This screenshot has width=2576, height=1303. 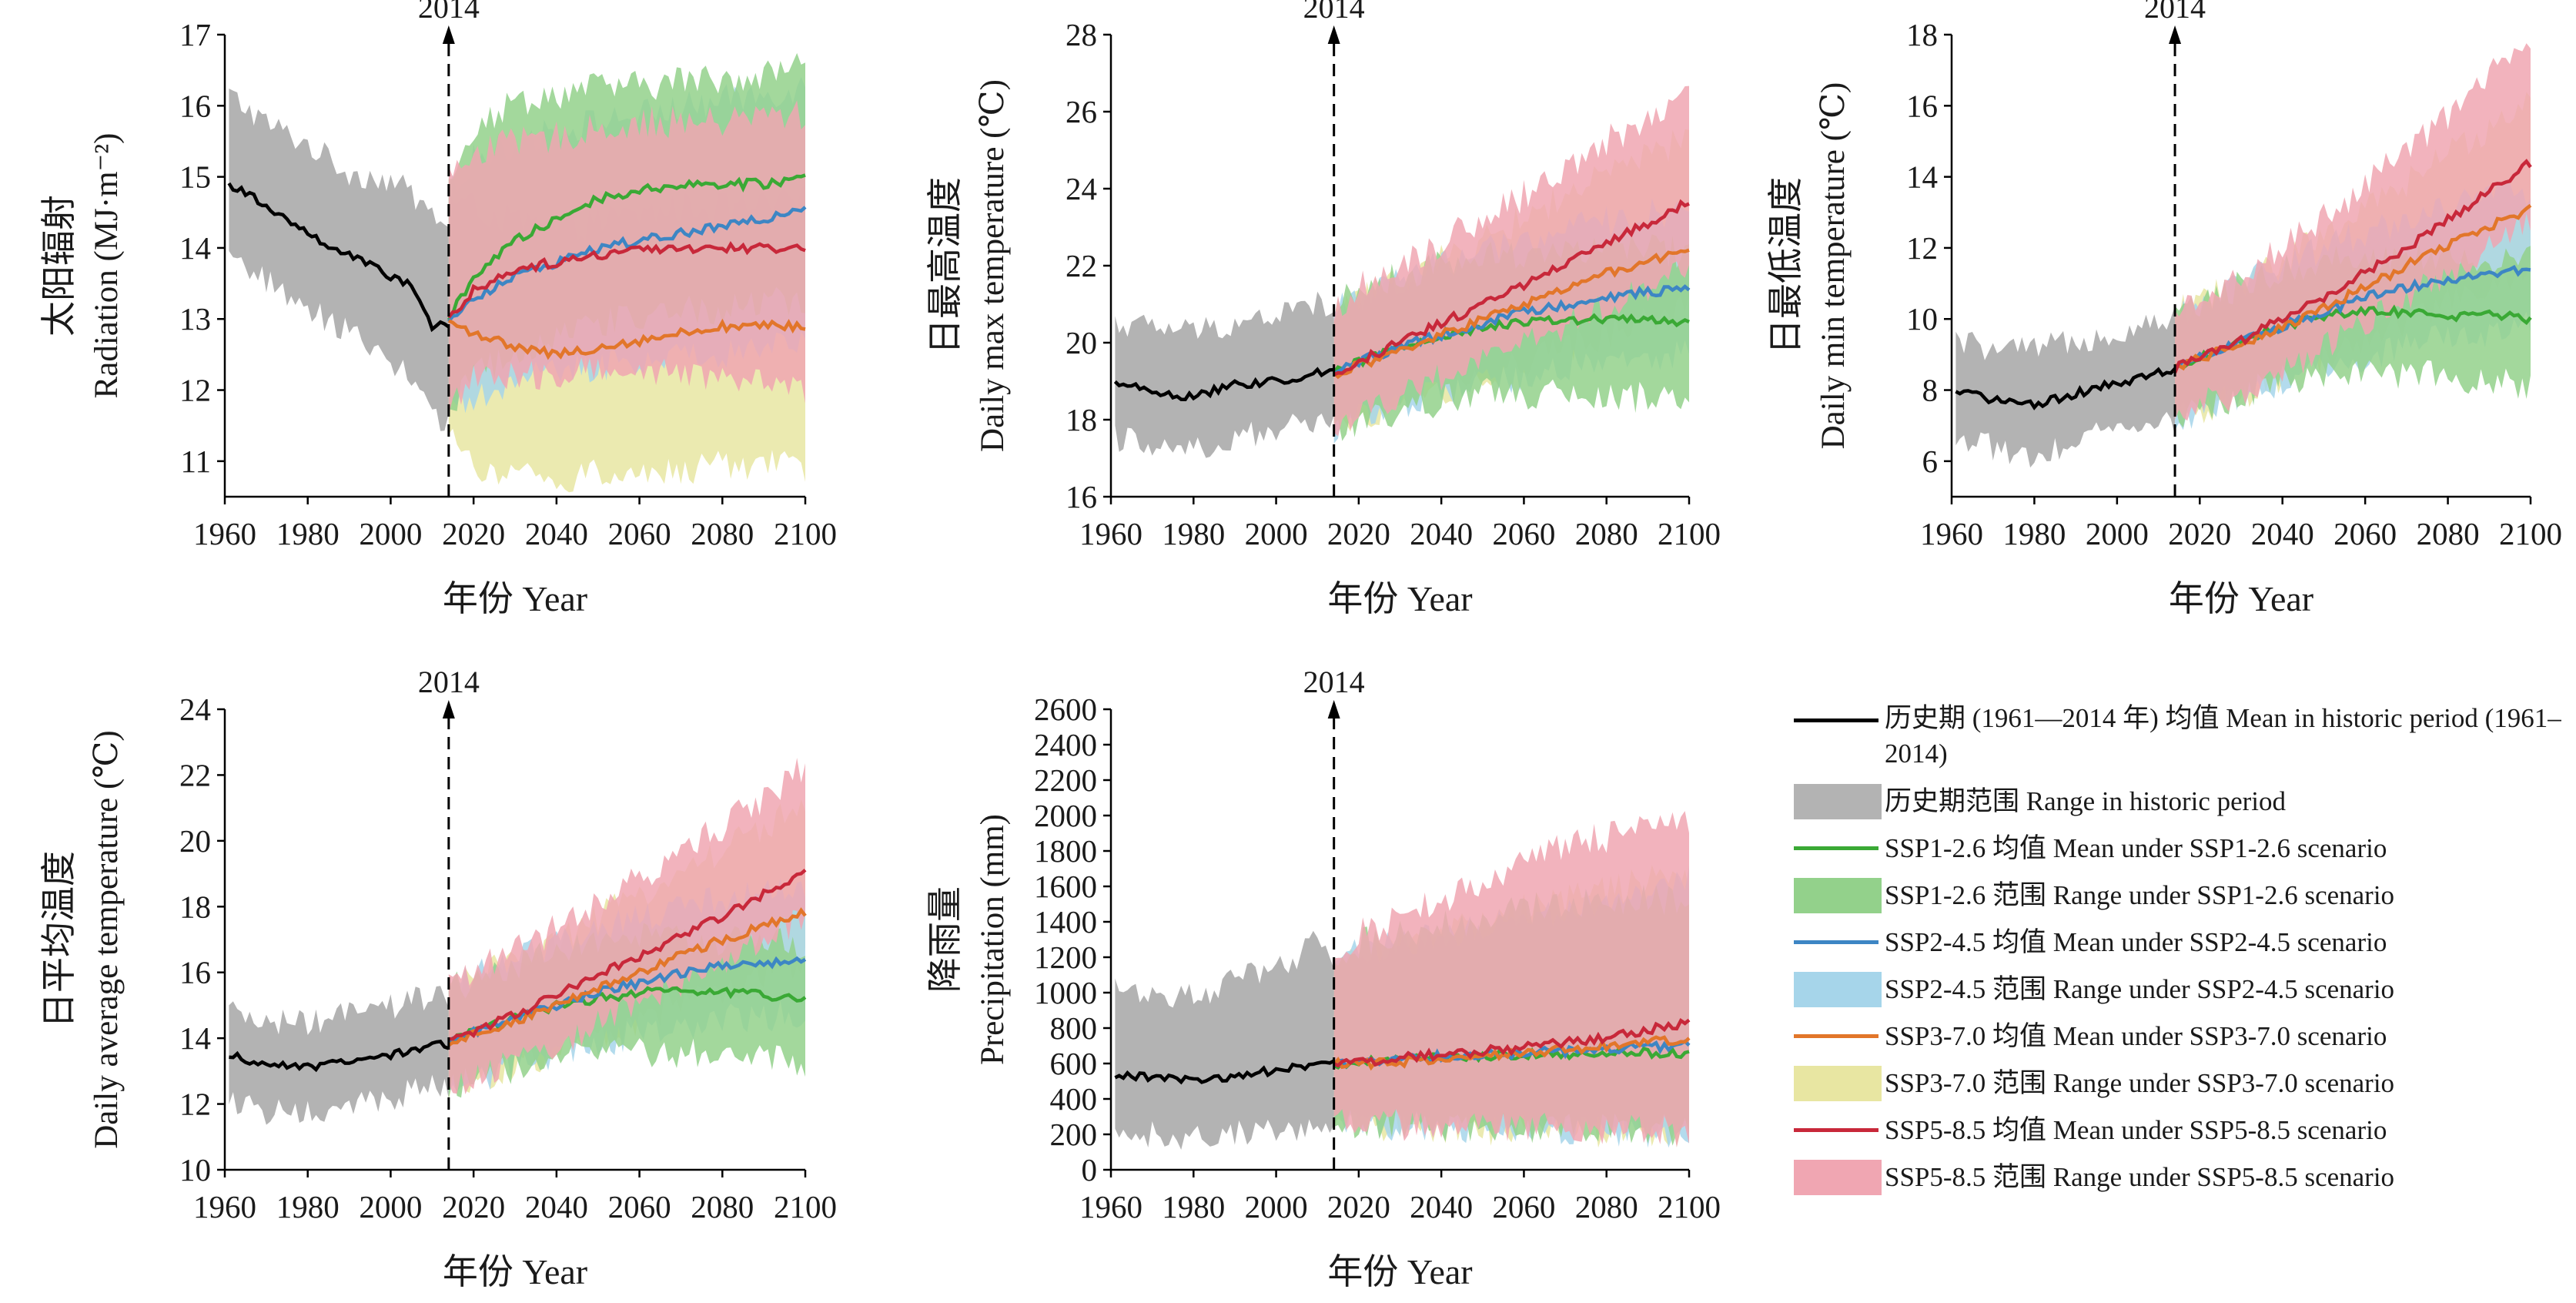 What do you see at coordinates (2136, 1129) in the screenshot?
I see `legend-label: SSP5-8.5 均值 Mean under SSP5-8.5 scenario` at bounding box center [2136, 1129].